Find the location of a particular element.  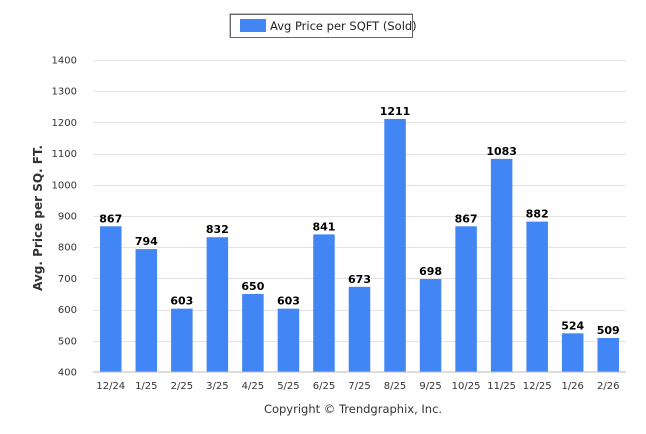

x-tick-label: 9/25 is located at coordinates (430, 386).